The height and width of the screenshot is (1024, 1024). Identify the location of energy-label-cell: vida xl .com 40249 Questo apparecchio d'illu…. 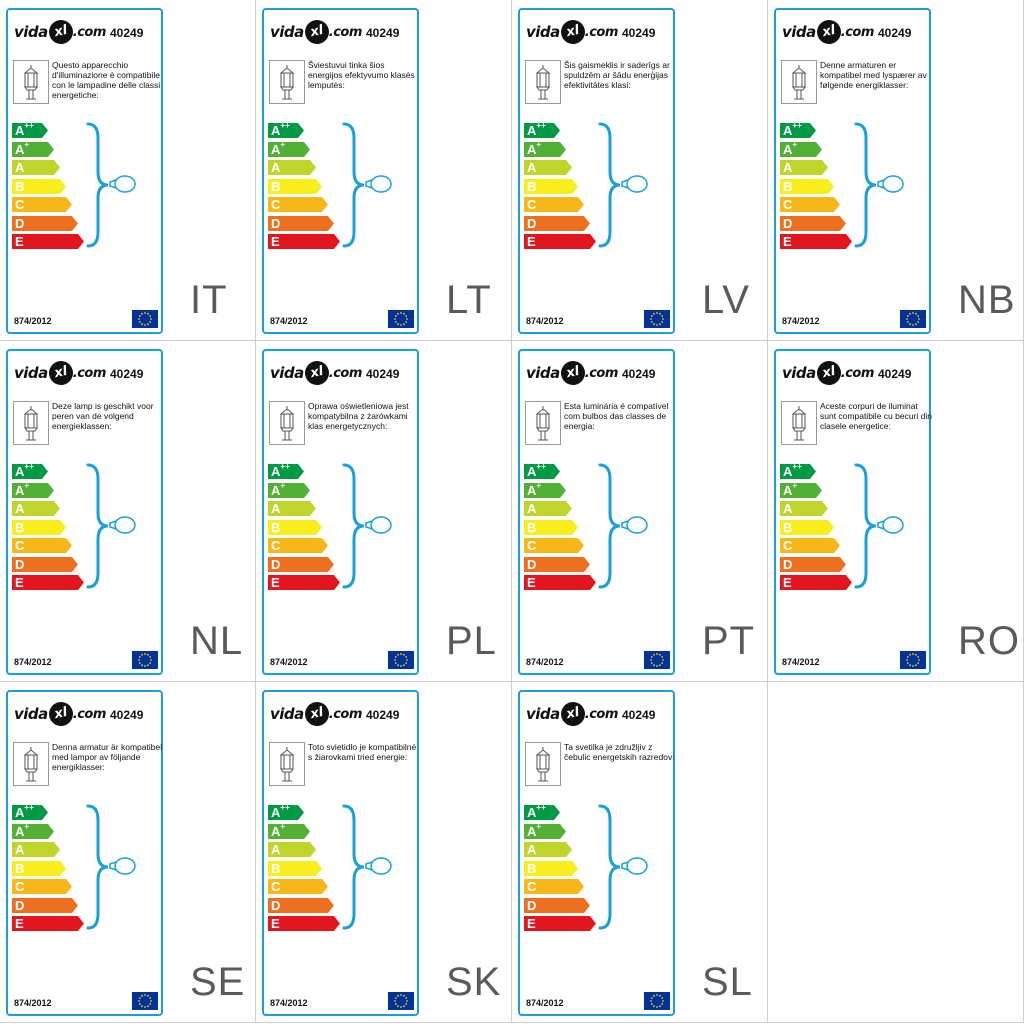
(128, 170).